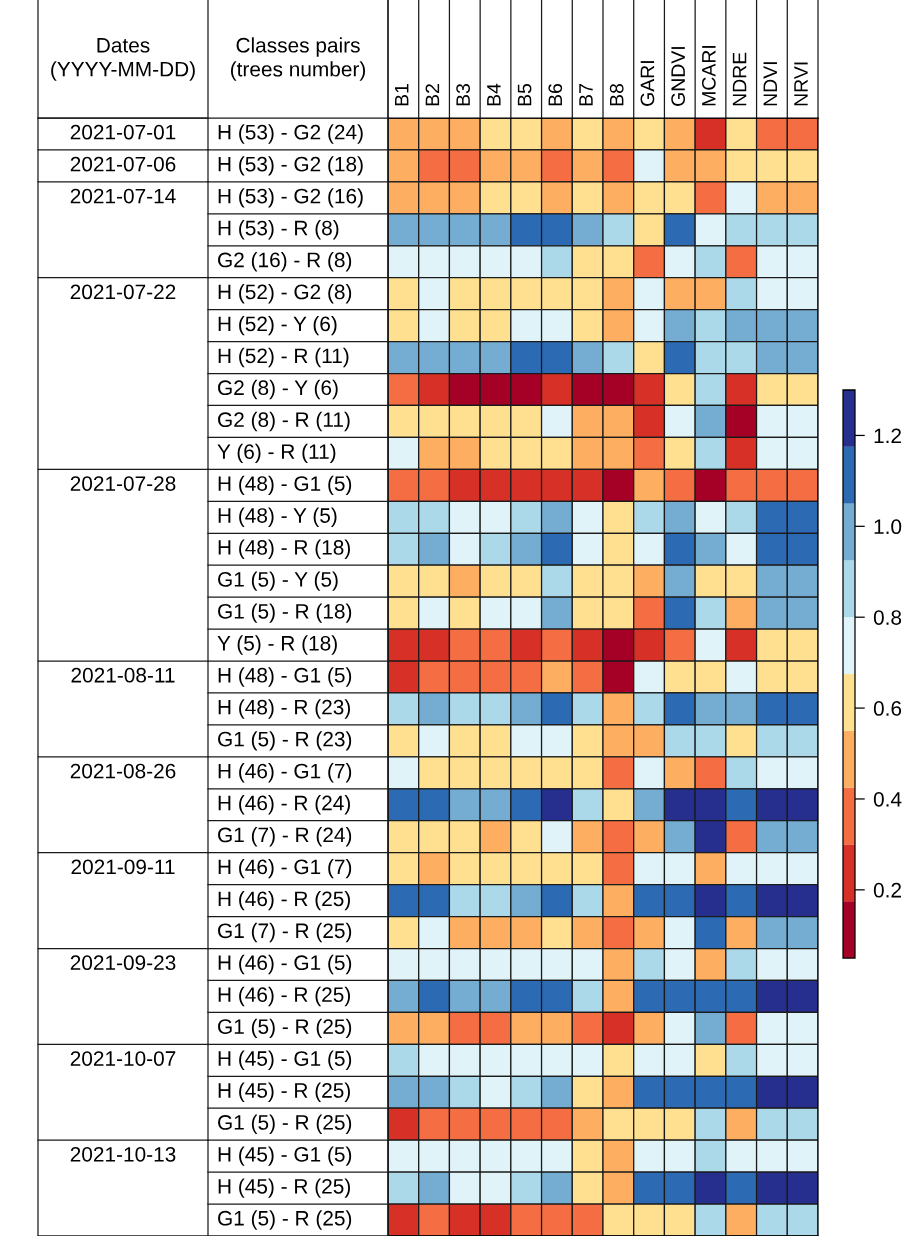  I want to click on y-tick-label: H (46) - R (24), so click(284, 805).